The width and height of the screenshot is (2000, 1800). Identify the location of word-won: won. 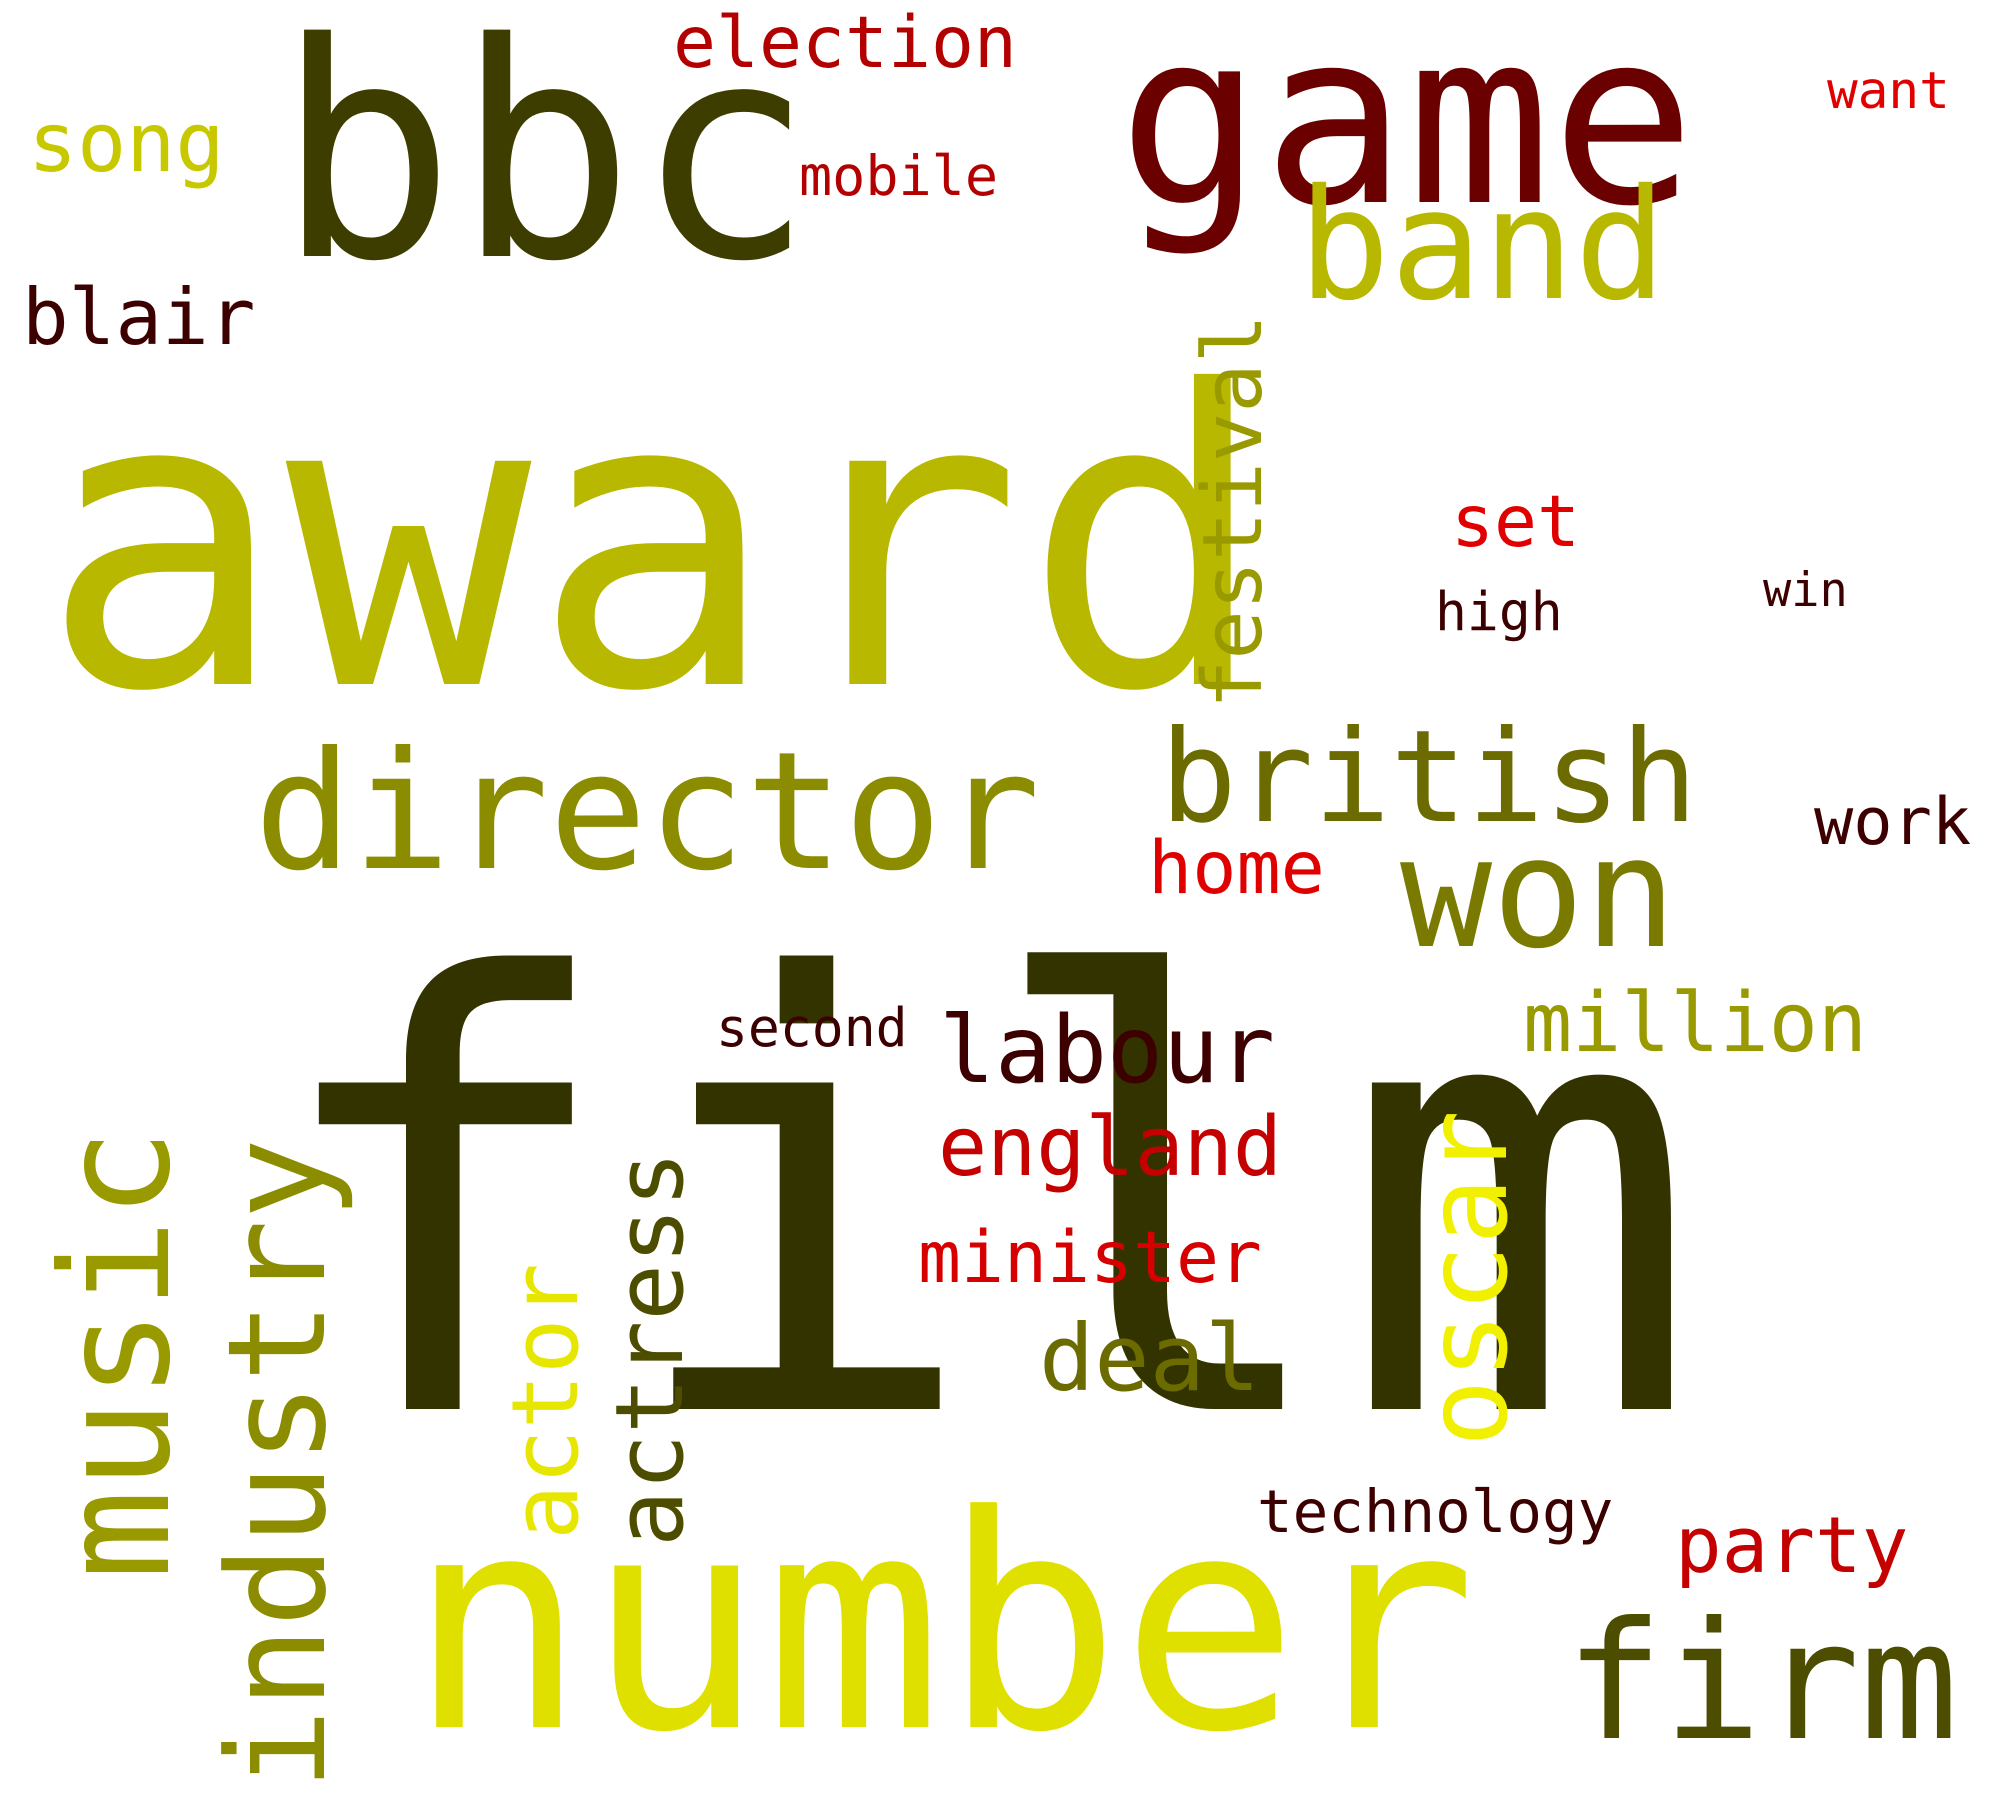
(1538, 894).